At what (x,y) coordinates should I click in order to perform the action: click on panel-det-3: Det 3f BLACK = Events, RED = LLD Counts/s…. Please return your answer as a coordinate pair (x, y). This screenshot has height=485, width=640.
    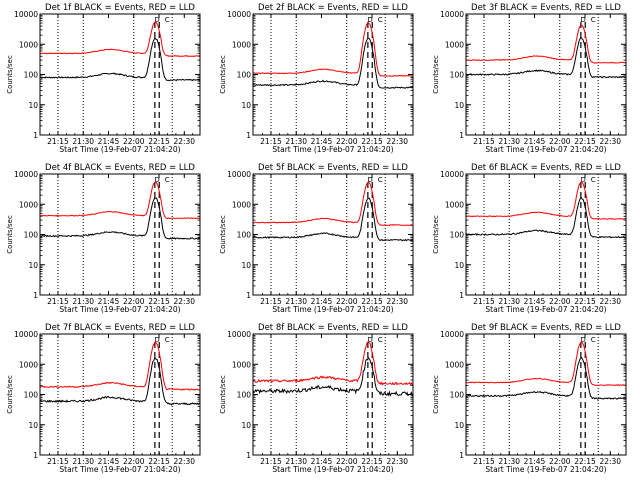
    Looking at the image, I should click on (529, 78).